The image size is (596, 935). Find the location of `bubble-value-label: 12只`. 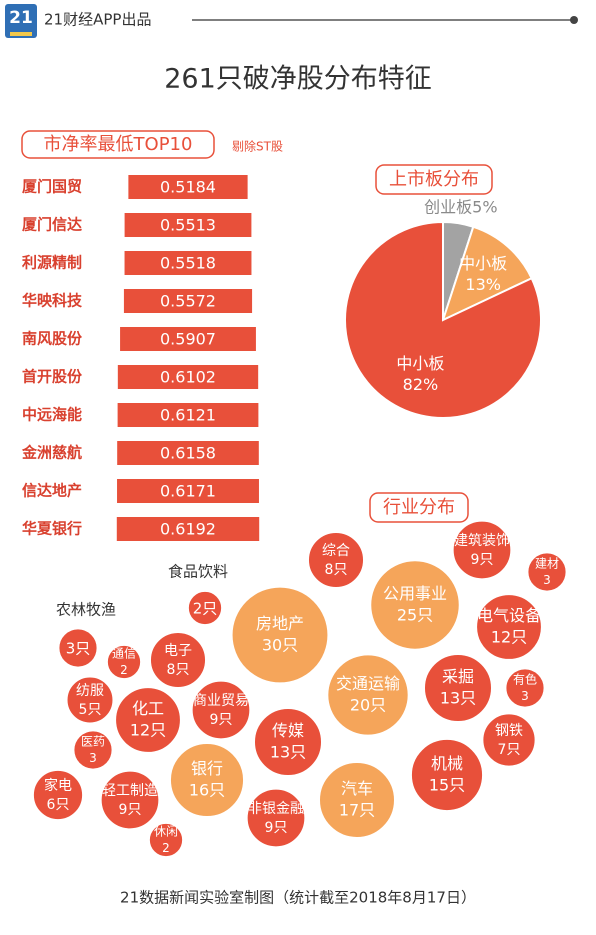

bubble-value-label: 12只 is located at coordinates (509, 637).